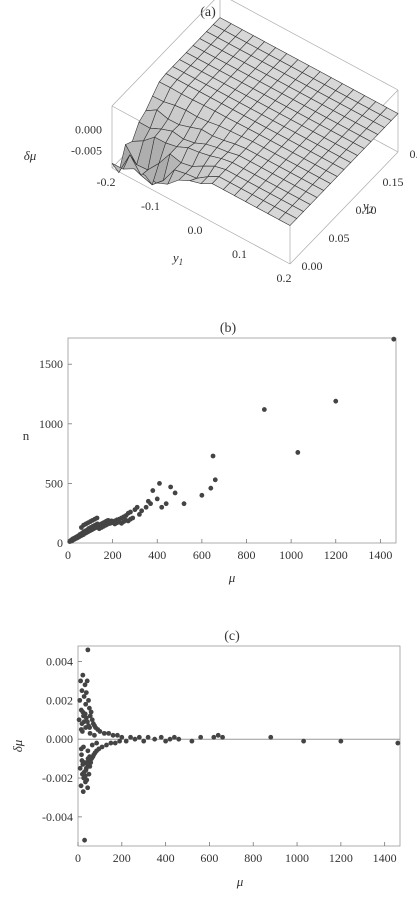 This screenshot has height=903, width=417. I want to click on surface-cell, so click(121, 164).